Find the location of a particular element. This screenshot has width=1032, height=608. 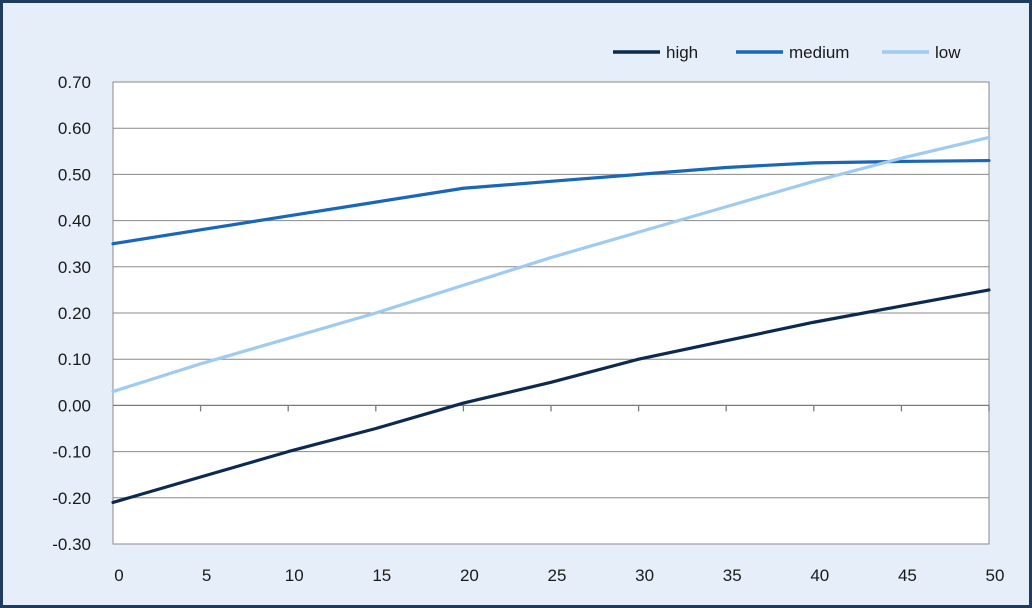

y-tick-label: -0.10 is located at coordinates (71, 452).